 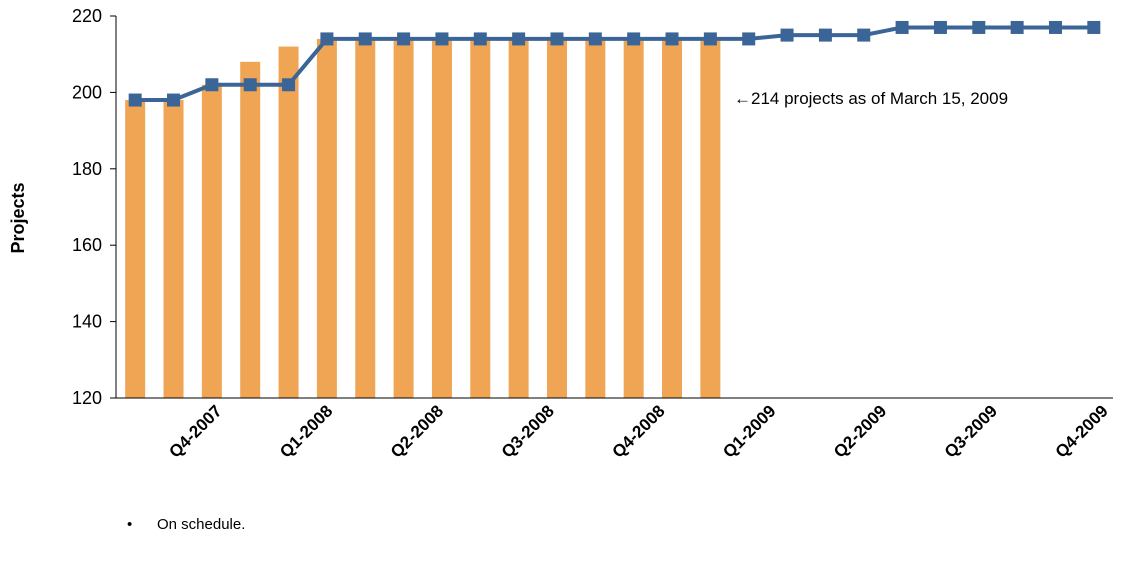 What do you see at coordinates (87, 16) in the screenshot?
I see `y-tick-label: 220` at bounding box center [87, 16].